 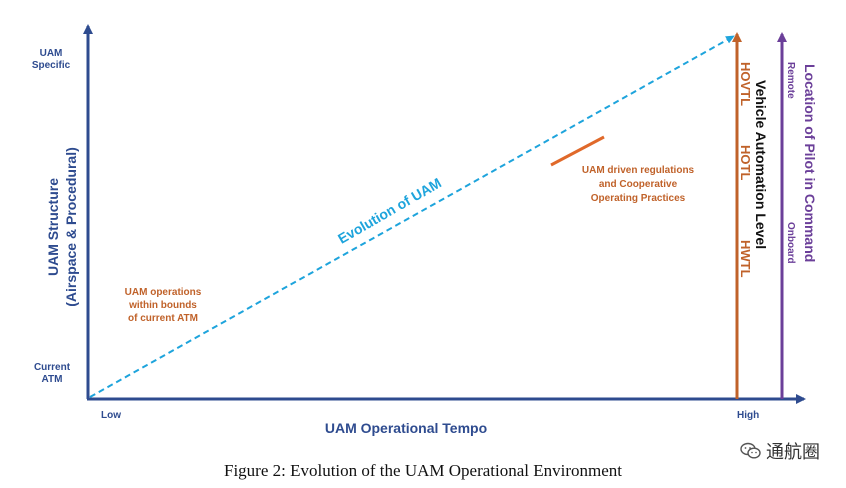 What do you see at coordinates (51, 53) in the screenshot?
I see `y-top-label-line1: UAM` at bounding box center [51, 53].